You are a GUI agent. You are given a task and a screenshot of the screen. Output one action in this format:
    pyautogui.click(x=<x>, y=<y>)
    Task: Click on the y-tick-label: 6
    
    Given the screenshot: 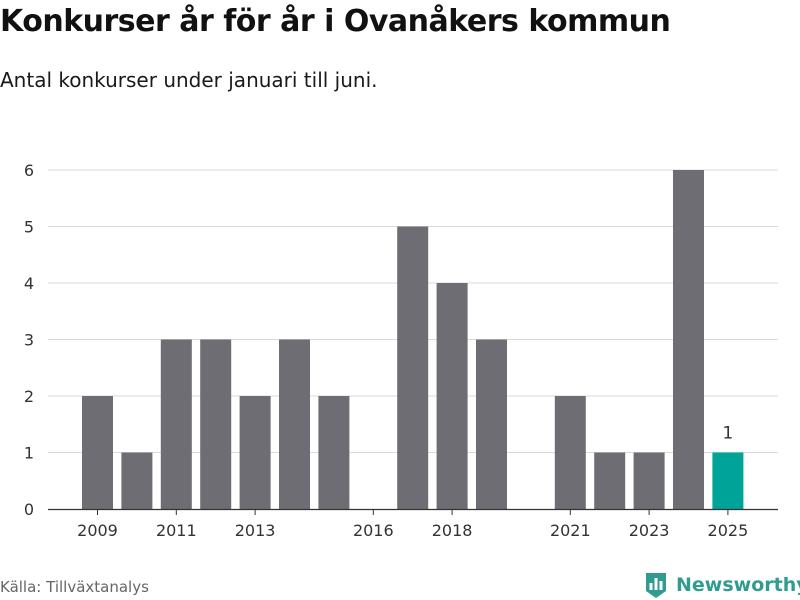 What is the action you would take?
    pyautogui.click(x=29, y=170)
    